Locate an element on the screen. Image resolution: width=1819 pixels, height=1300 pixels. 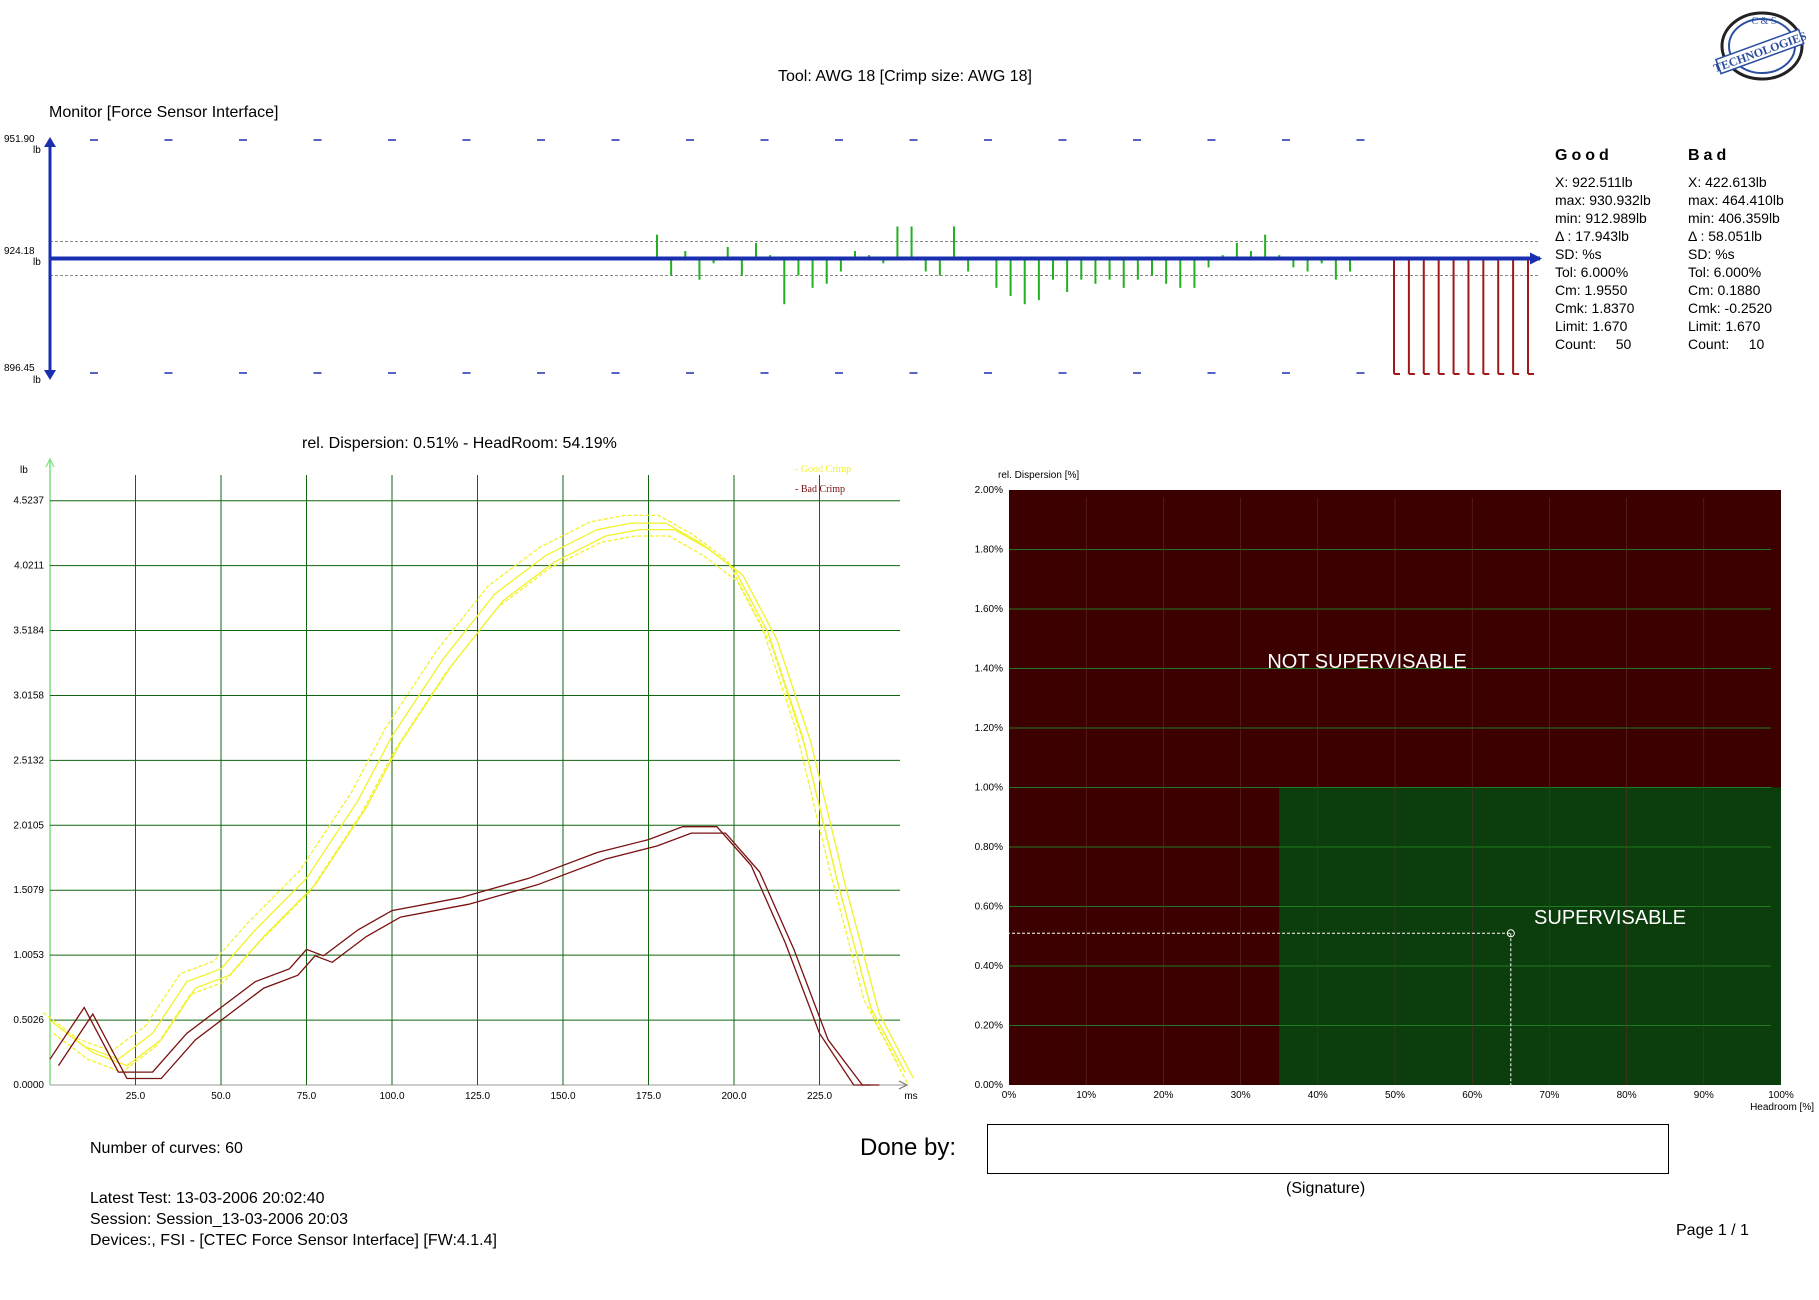
monitor-unit-mid: lb is located at coordinates (37, 262).